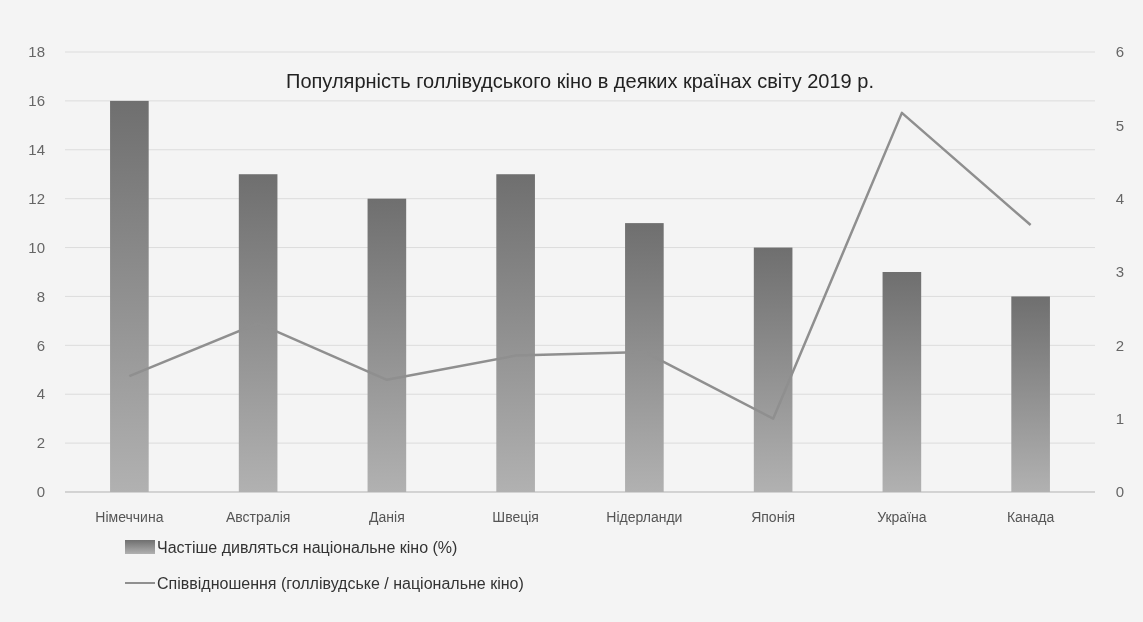 Image resolution: width=1143 pixels, height=622 pixels. I want to click on y-tick-label: 0, so click(40, 492).